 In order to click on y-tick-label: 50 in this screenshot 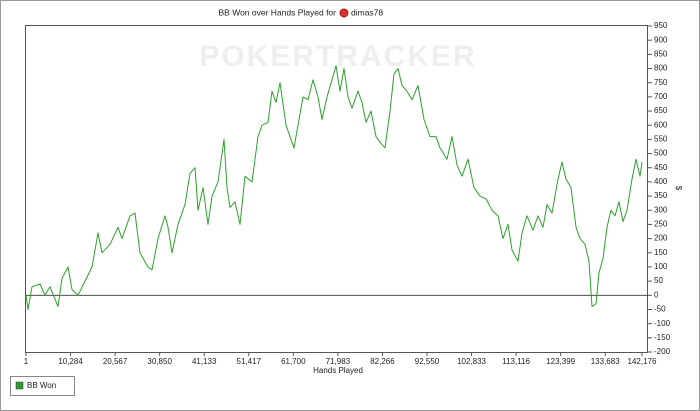, I will do `click(658, 280)`.